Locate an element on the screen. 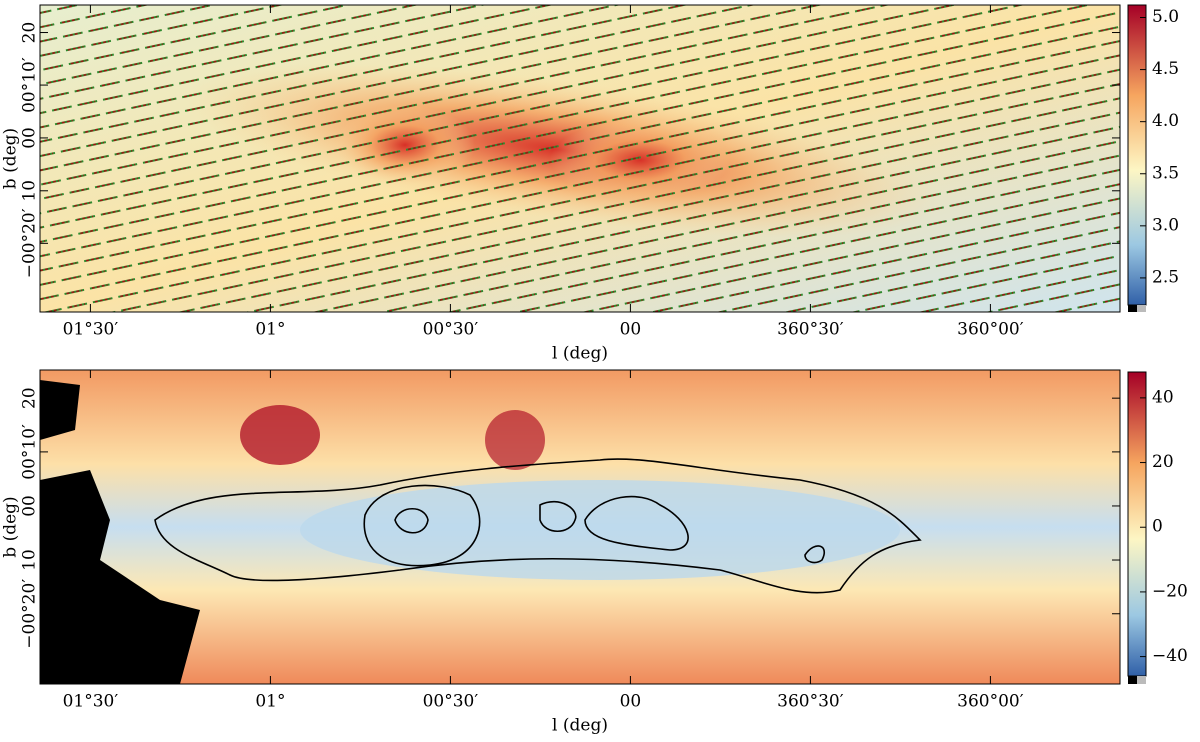  colorbar-tick-label: 3.0 is located at coordinates (1165, 225).